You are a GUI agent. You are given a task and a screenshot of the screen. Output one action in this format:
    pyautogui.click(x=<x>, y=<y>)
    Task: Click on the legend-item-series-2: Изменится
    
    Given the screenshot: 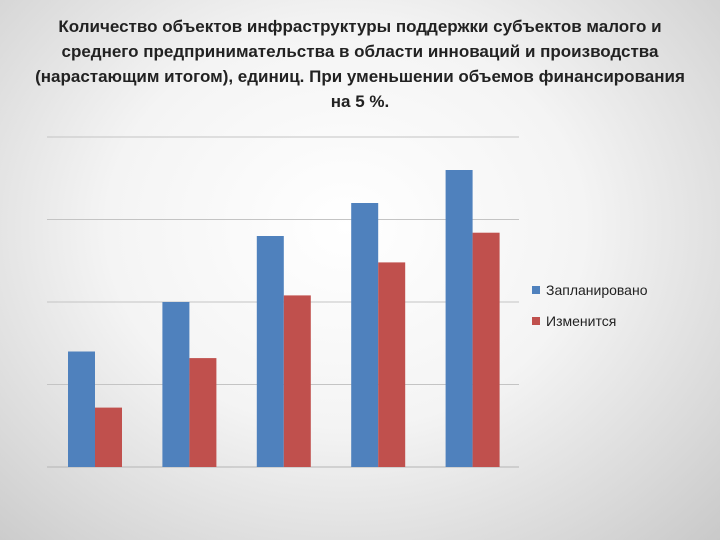 What is the action you would take?
    pyautogui.click(x=590, y=321)
    